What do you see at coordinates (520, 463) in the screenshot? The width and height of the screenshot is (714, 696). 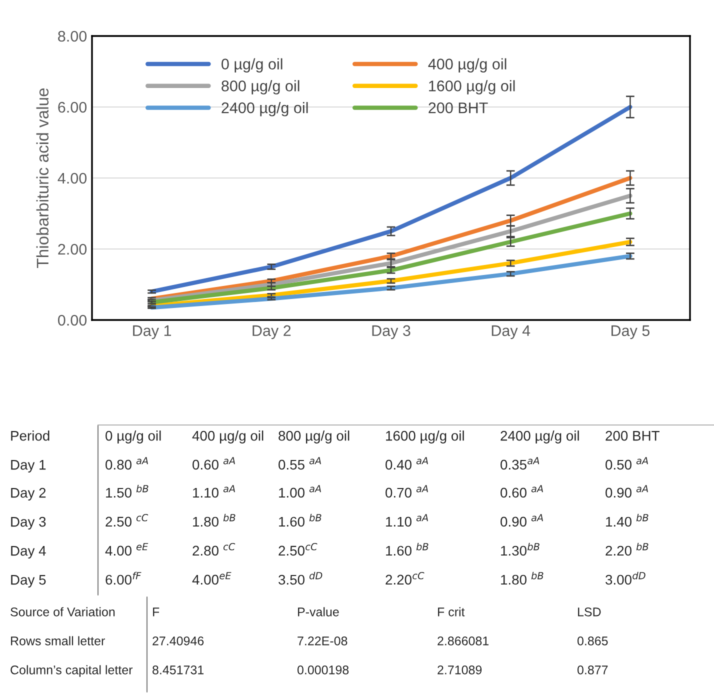 I see `text: 0.35$^{aA}$` at bounding box center [520, 463].